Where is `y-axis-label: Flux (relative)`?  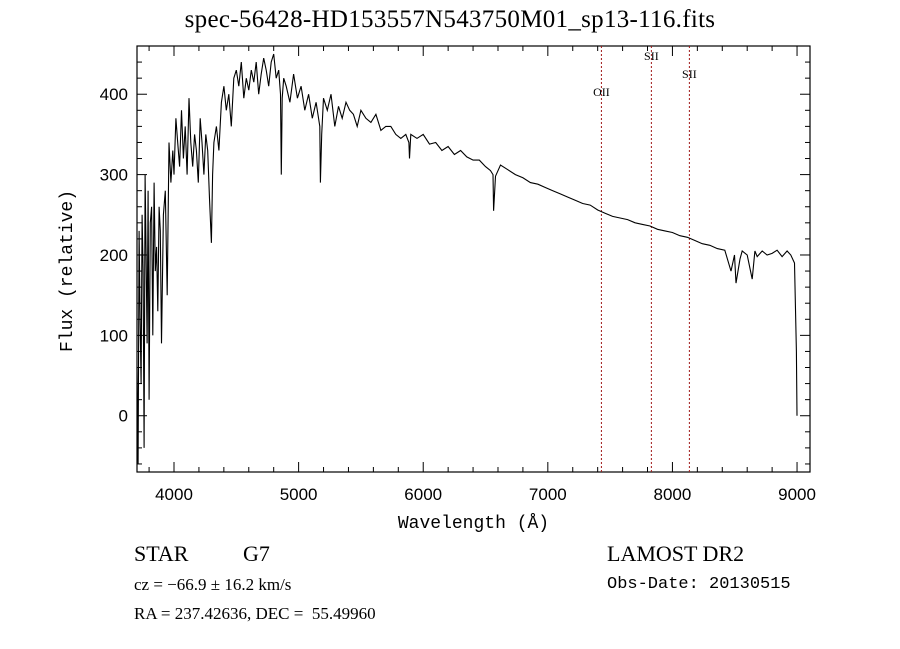
y-axis-label: Flux (relative) is located at coordinates (68, 271).